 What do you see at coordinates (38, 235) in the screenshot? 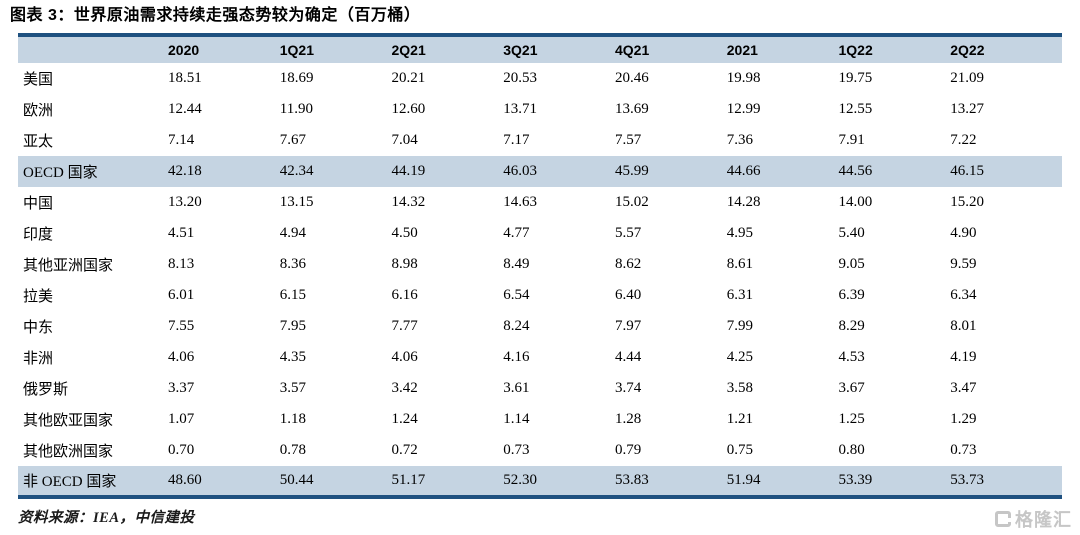
I see `row-label: 印度` at bounding box center [38, 235].